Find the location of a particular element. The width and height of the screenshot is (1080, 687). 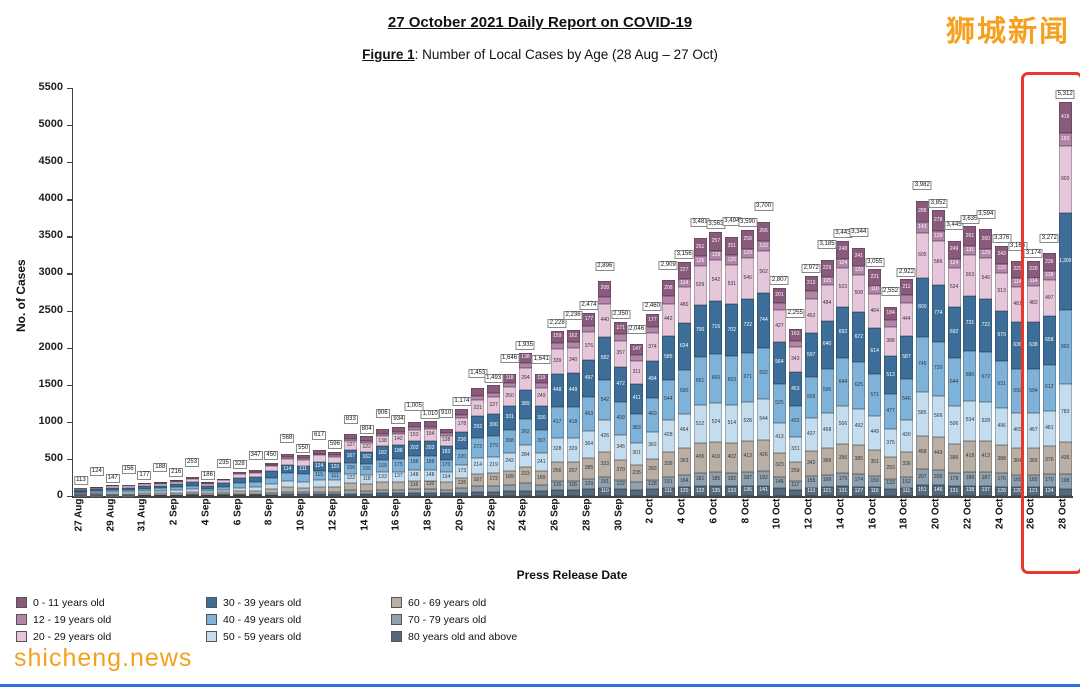

segment-40---49-years-old: 666 is located at coordinates (716, 378).